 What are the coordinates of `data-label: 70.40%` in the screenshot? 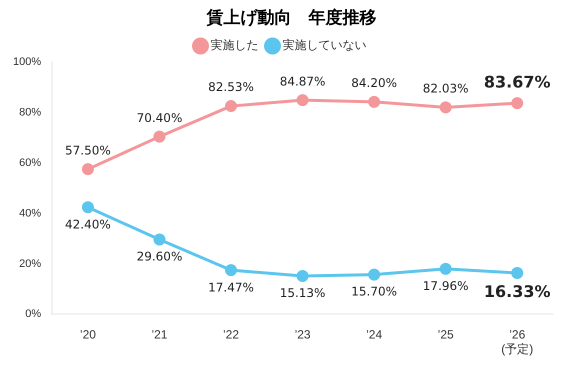 It's located at (159, 117).